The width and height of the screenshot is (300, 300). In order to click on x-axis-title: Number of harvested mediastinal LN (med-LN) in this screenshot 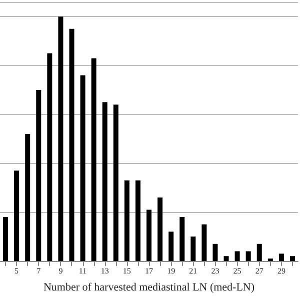, I will do `click(149, 288)`.